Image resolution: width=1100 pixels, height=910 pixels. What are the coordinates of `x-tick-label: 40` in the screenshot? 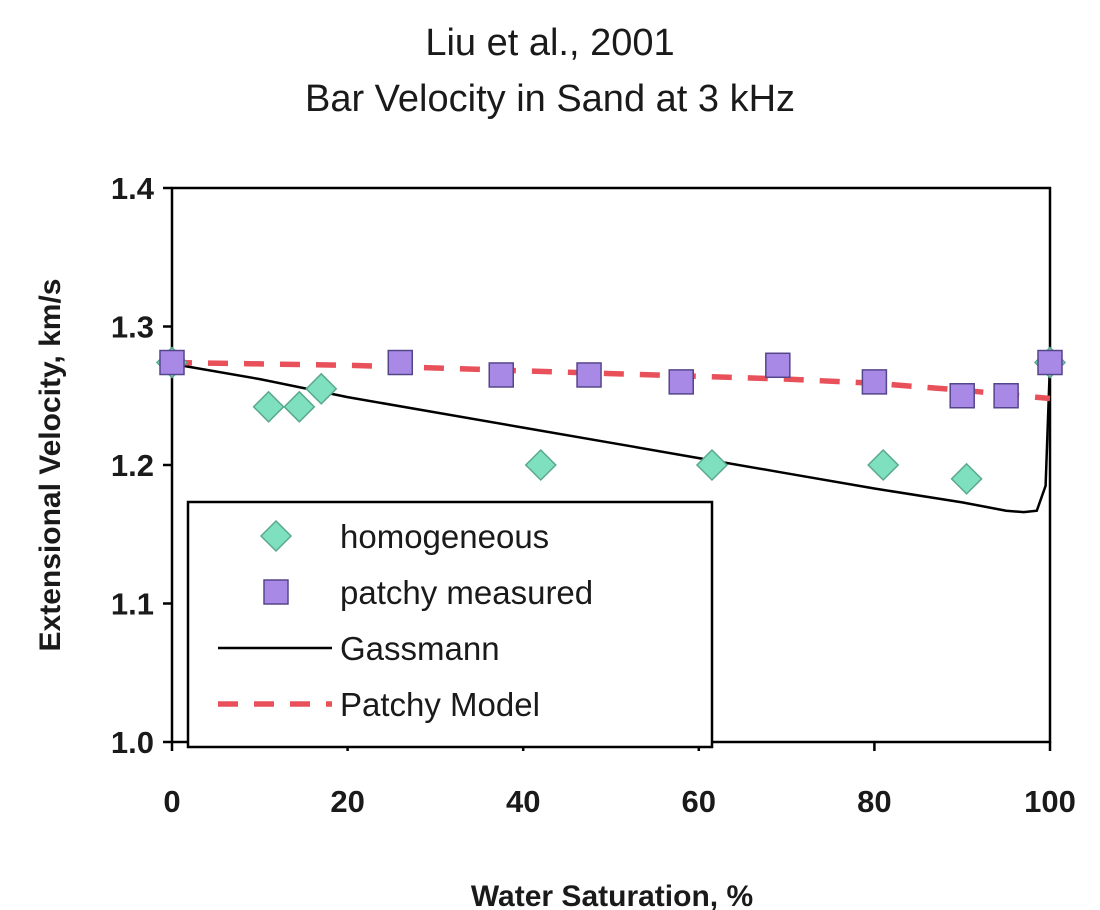 It's located at (523, 801).